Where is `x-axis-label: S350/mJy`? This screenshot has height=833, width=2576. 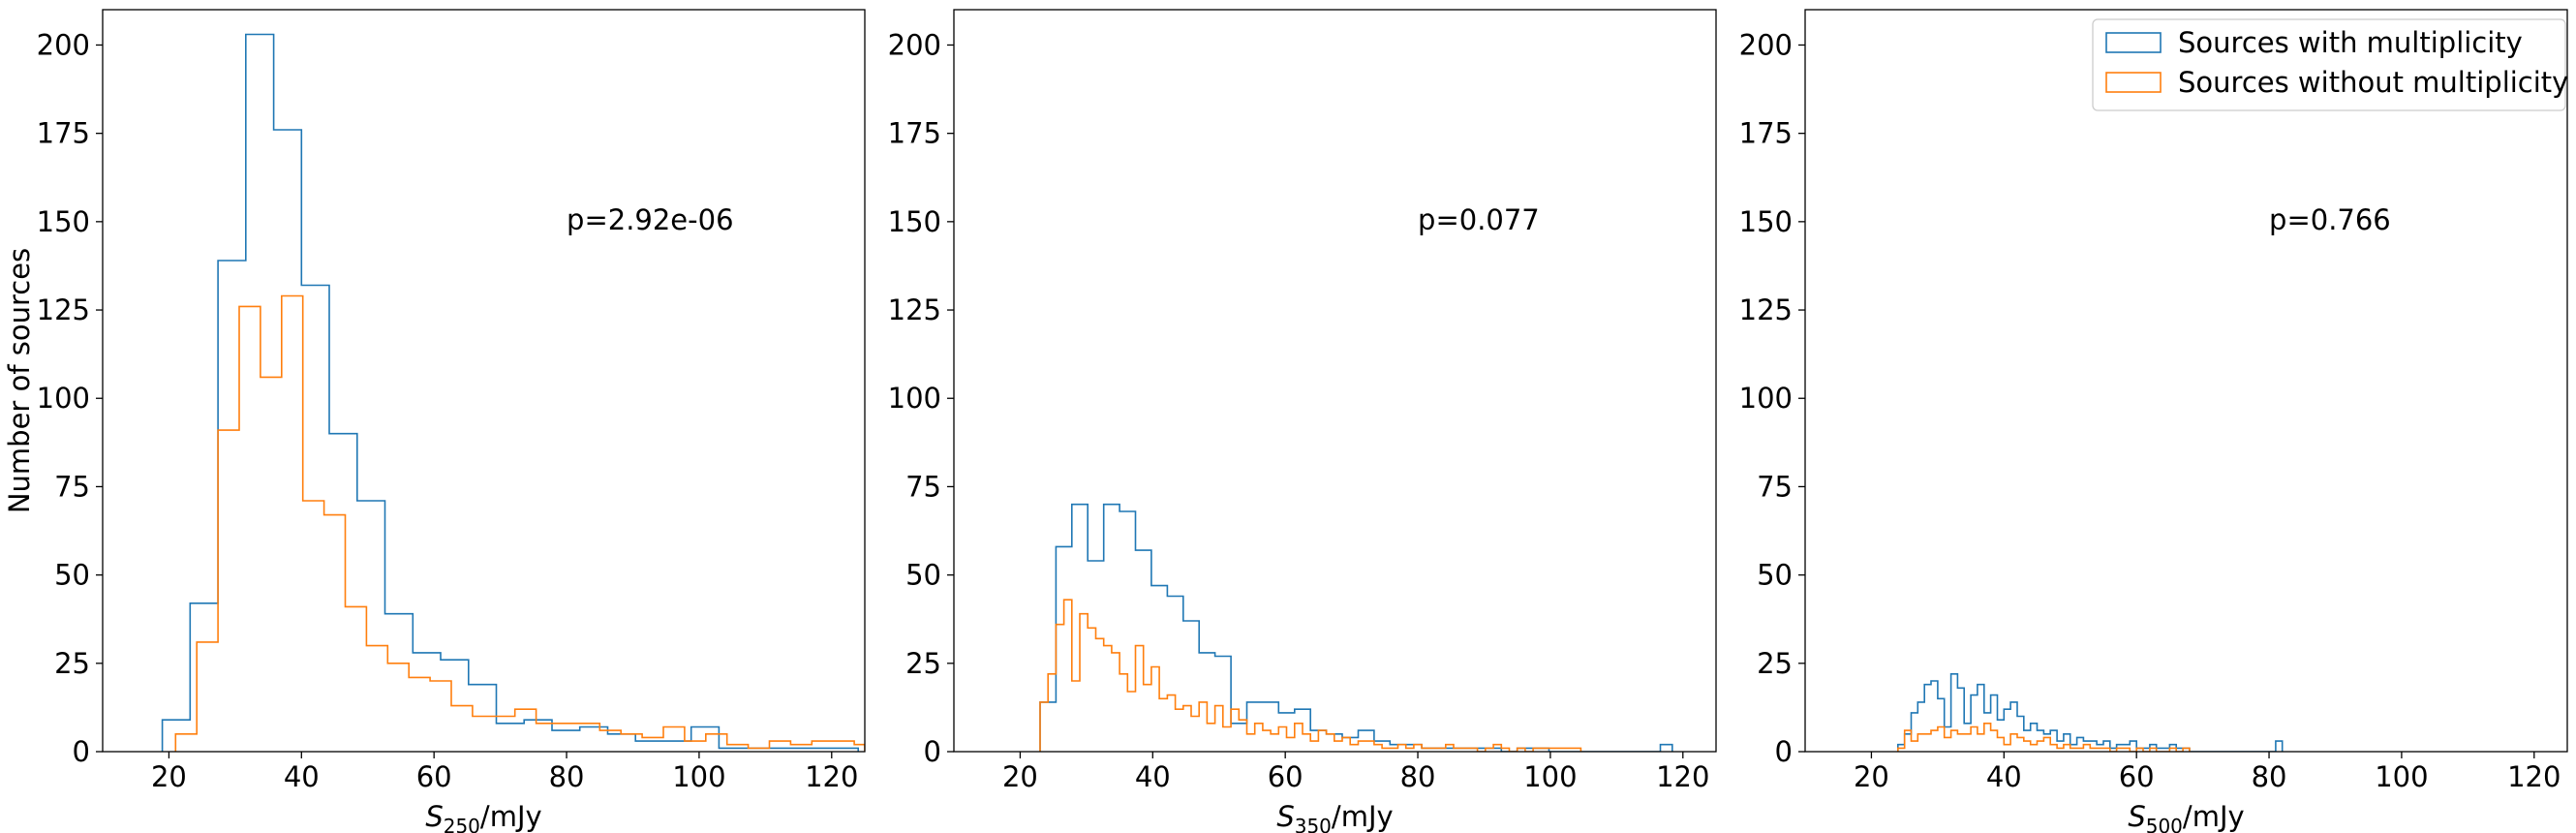 x-axis-label: S350/mJy is located at coordinates (1334, 817).